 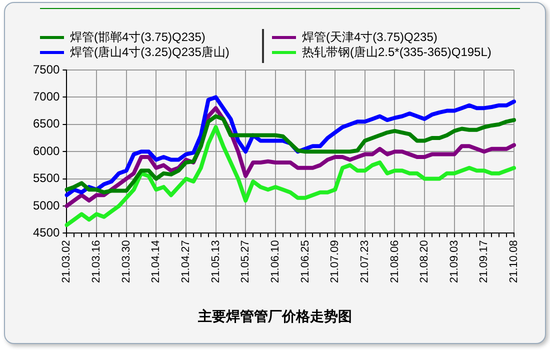 What do you see at coordinates (216, 262) in the screenshot?
I see `x-tick-label: 21.05.13` at bounding box center [216, 262].